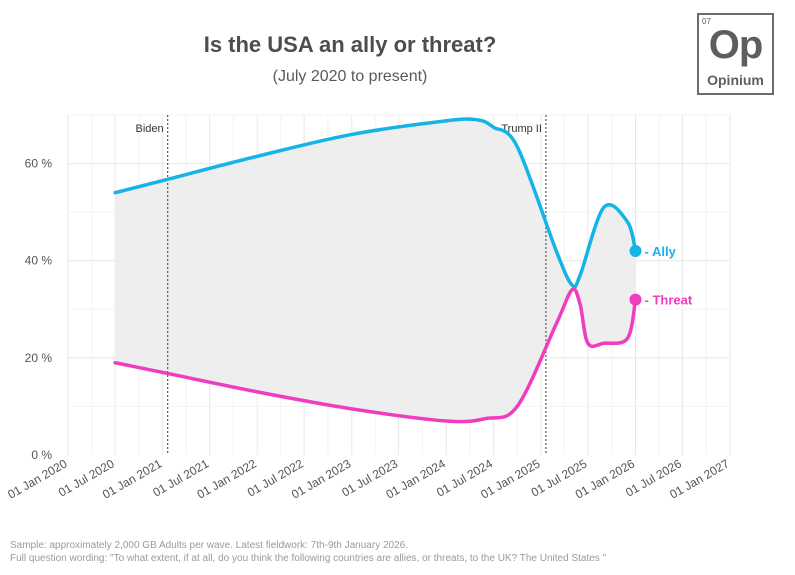 Image resolution: width=795 pixels, height=575 pixels. I want to click on threat-end-point, so click(635, 299).